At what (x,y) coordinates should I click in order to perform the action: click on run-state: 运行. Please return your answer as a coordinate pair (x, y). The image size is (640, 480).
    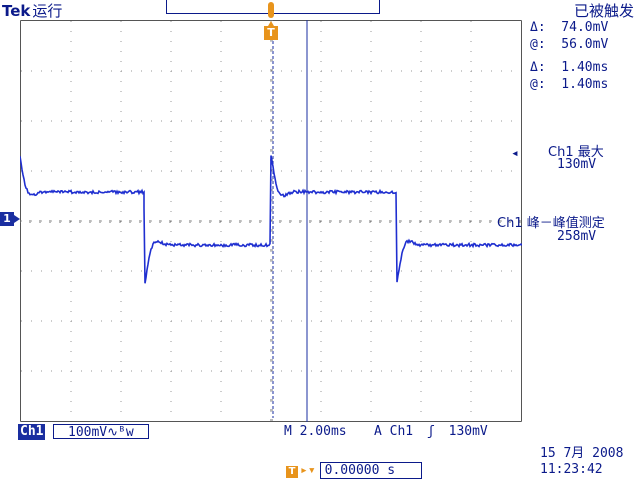
    Looking at the image, I should click on (47, 11).